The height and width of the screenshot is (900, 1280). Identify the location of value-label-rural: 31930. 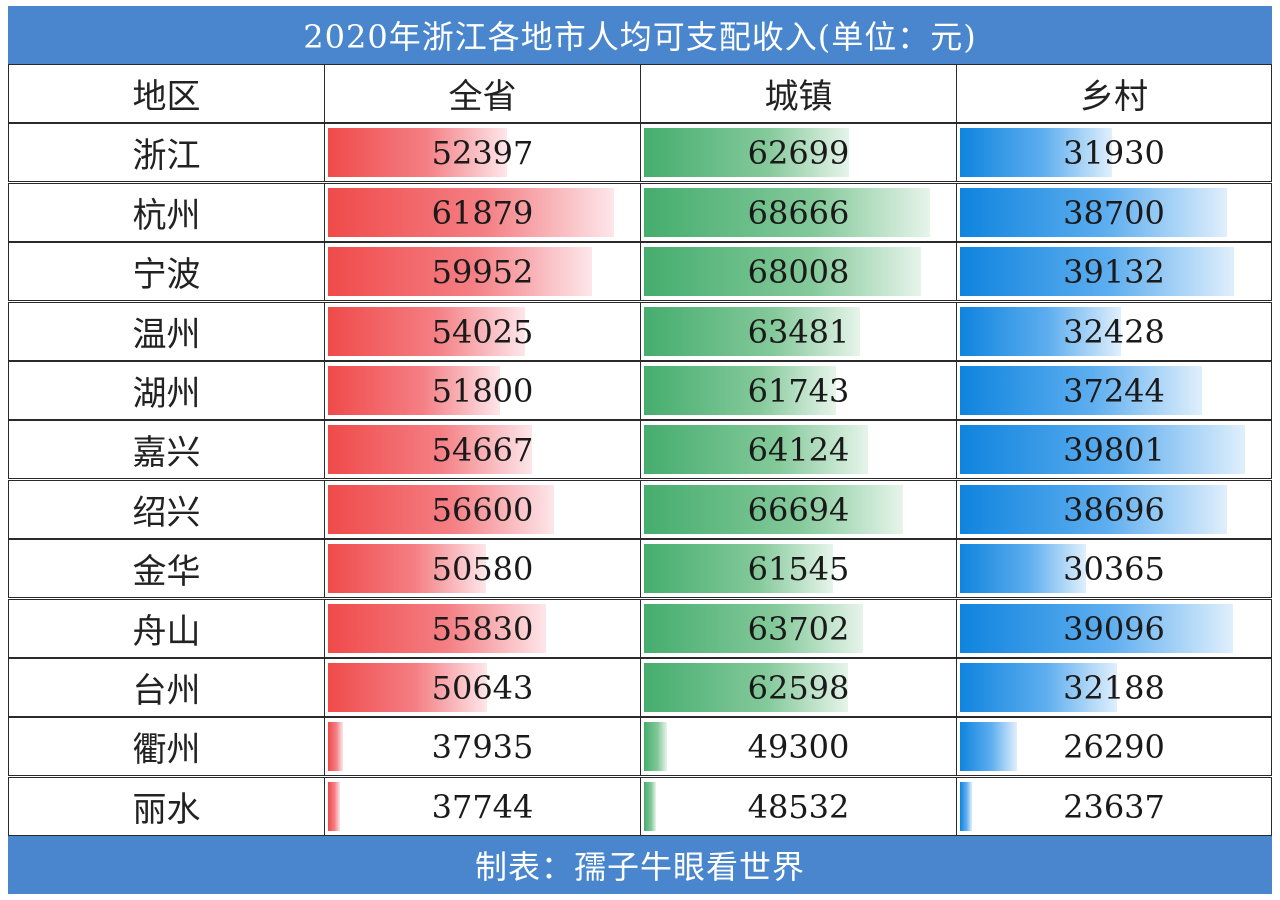
(1114, 152).